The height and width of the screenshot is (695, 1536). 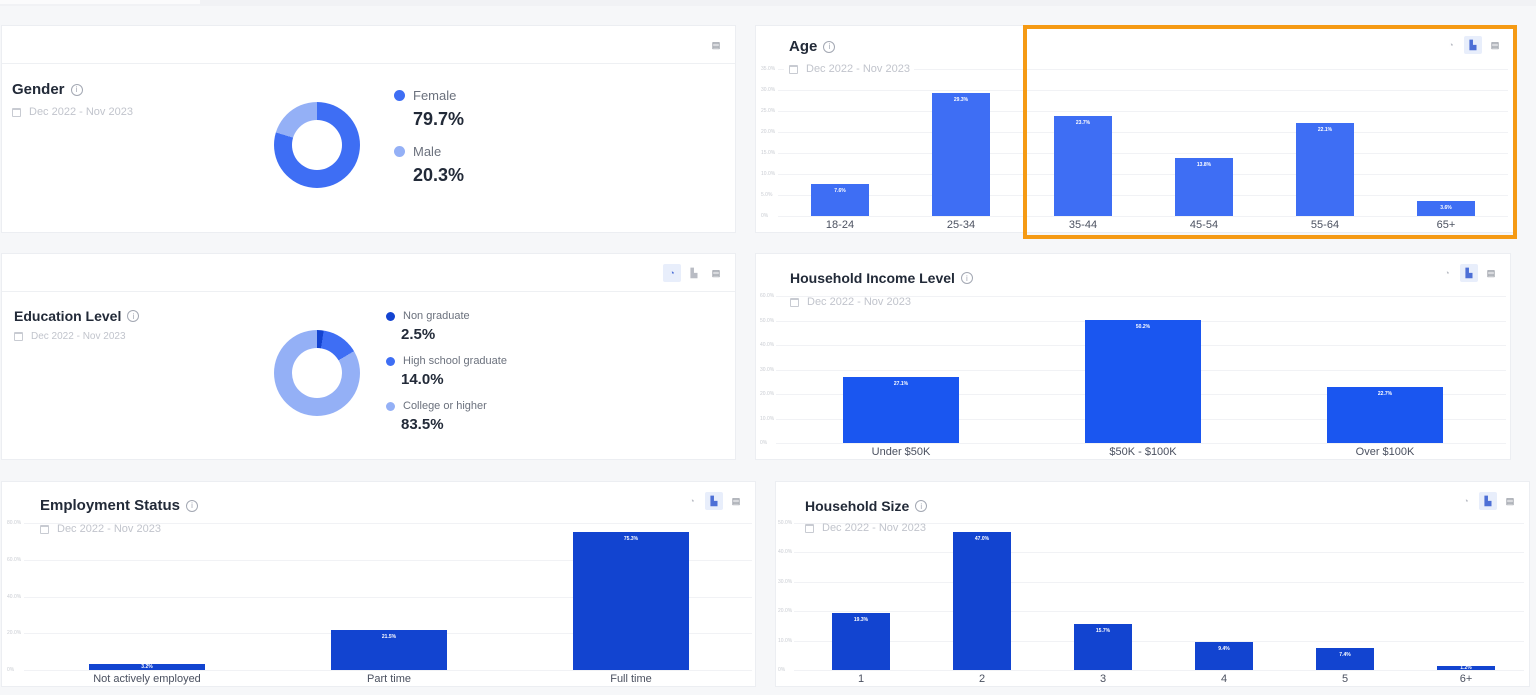 I want to click on bar-value: 19.3%, so click(x=861, y=620).